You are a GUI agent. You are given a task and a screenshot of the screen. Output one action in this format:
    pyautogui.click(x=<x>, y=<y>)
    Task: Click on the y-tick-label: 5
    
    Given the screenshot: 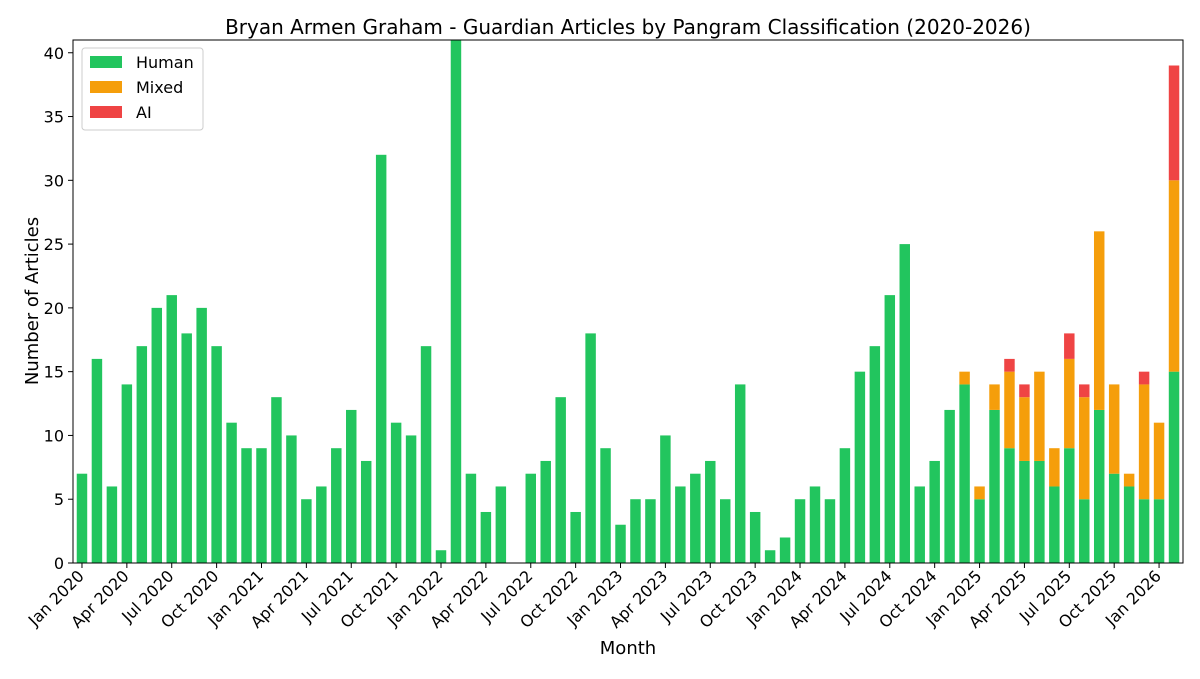 What is the action you would take?
    pyautogui.click(x=59, y=499)
    